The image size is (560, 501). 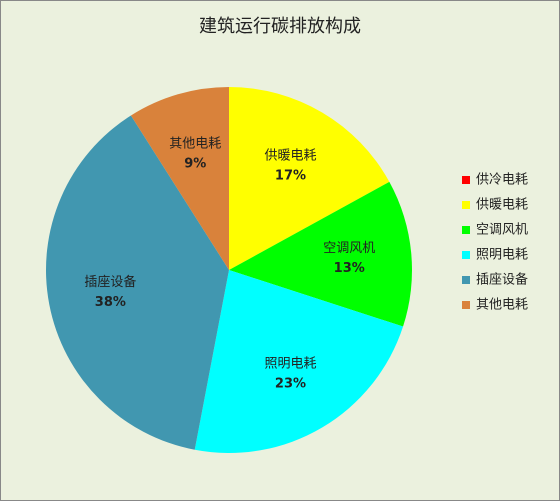 What do you see at coordinates (290, 156) in the screenshot?
I see `slice-label: 供暖电耗` at bounding box center [290, 156].